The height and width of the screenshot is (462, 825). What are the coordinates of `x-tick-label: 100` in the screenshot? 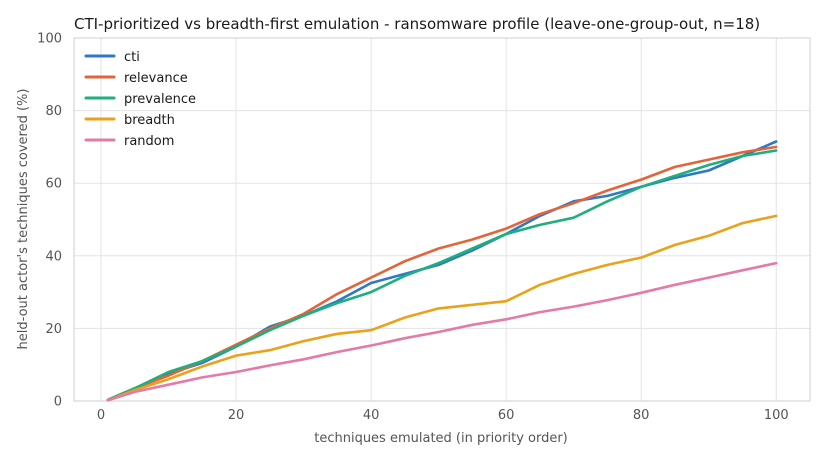 It's located at (776, 415).